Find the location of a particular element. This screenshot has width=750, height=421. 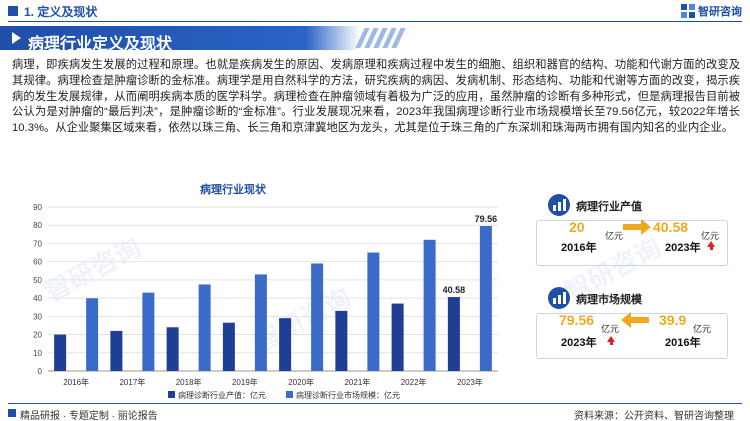

y-tick-label: 0 is located at coordinates (40, 371).